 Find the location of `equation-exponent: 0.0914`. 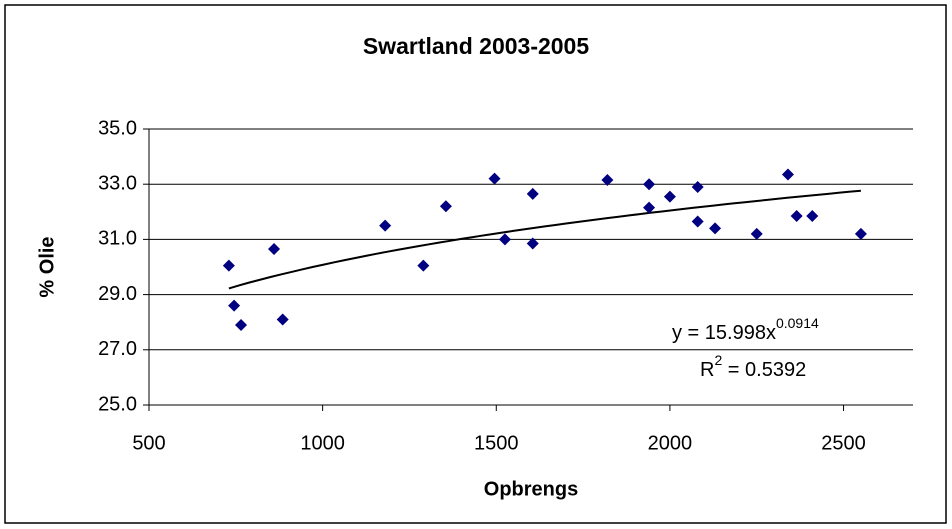

equation-exponent: 0.0914 is located at coordinates (797, 323).